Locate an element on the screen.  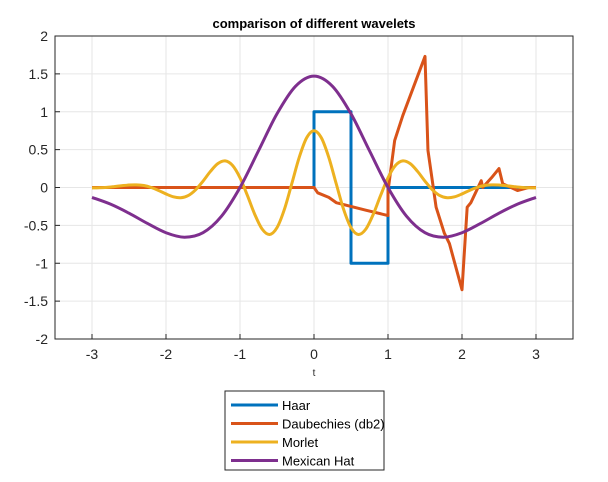
x-axis-label: t is located at coordinates (314, 373).